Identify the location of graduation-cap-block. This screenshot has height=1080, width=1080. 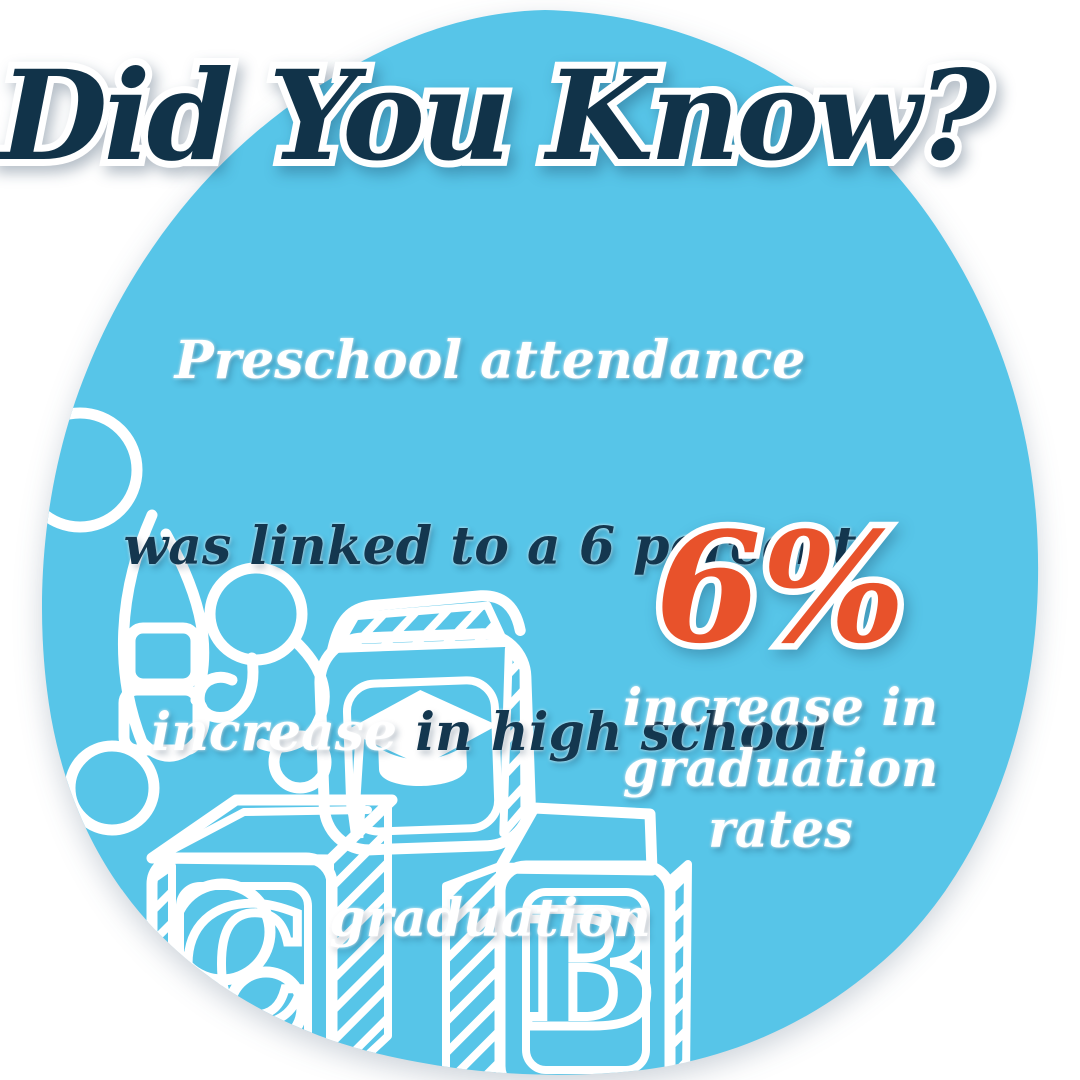
(425, 723).